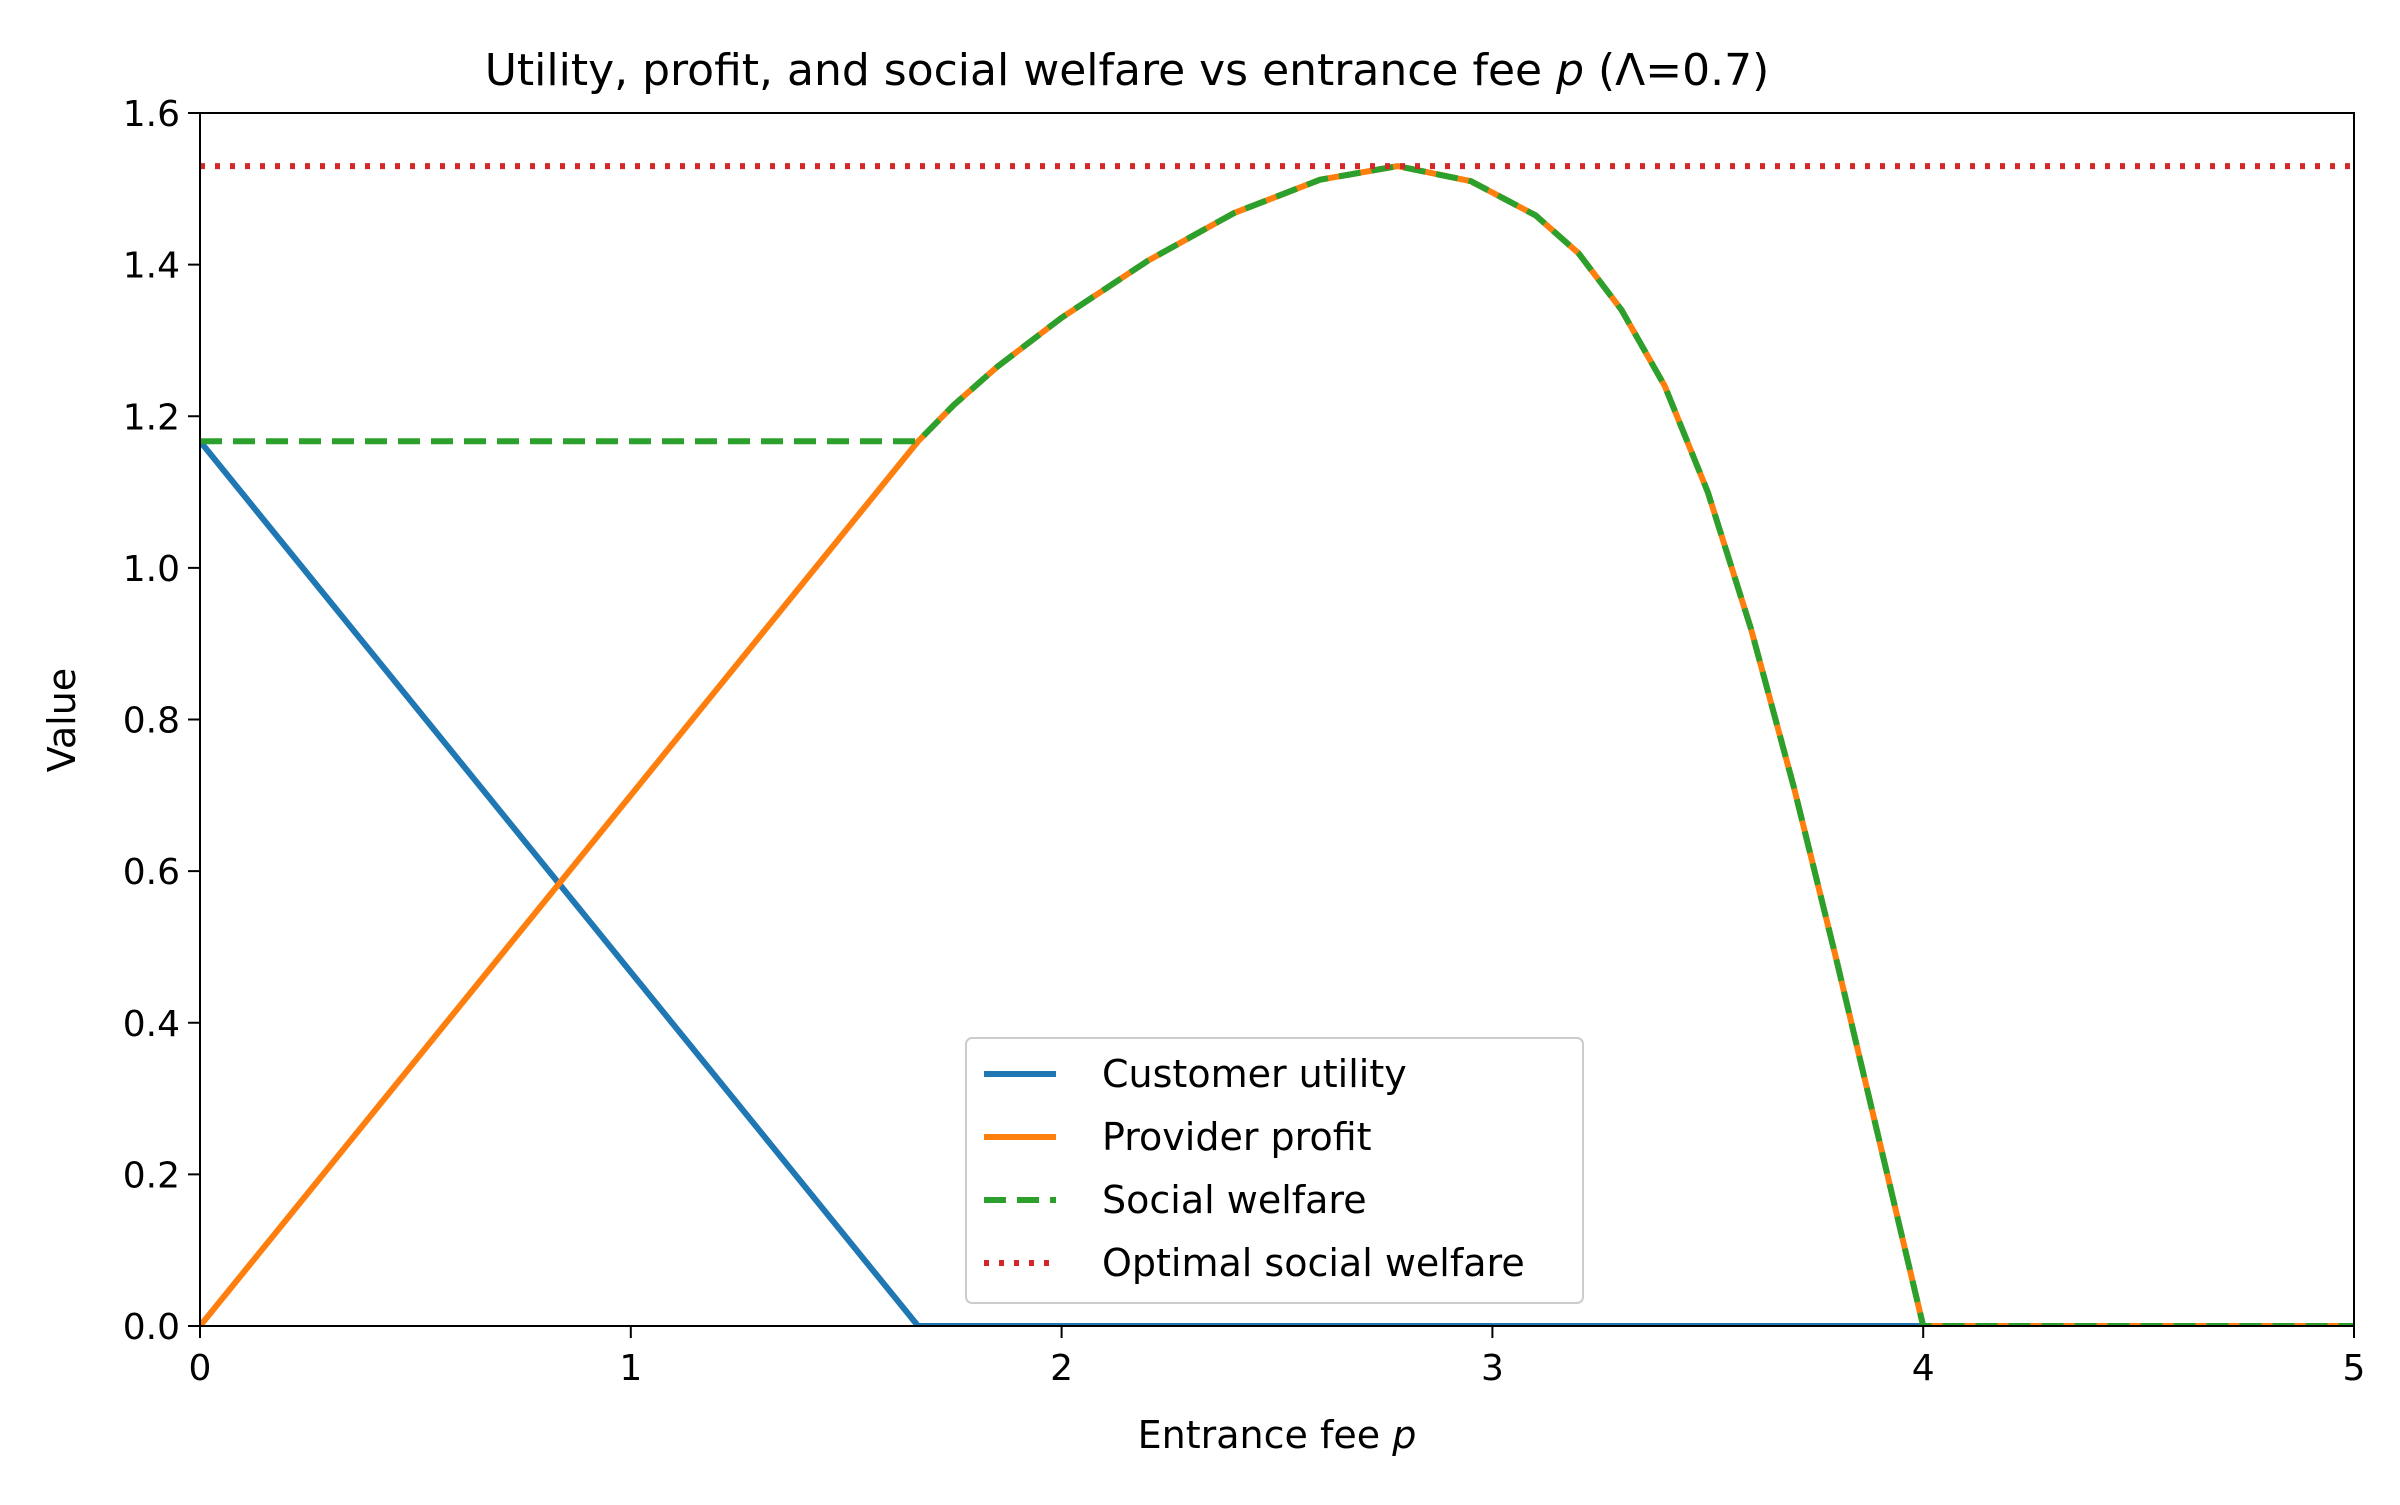 This screenshot has height=1505, width=2400. I want to click on y-tick-label: 0.4, so click(151, 1024).